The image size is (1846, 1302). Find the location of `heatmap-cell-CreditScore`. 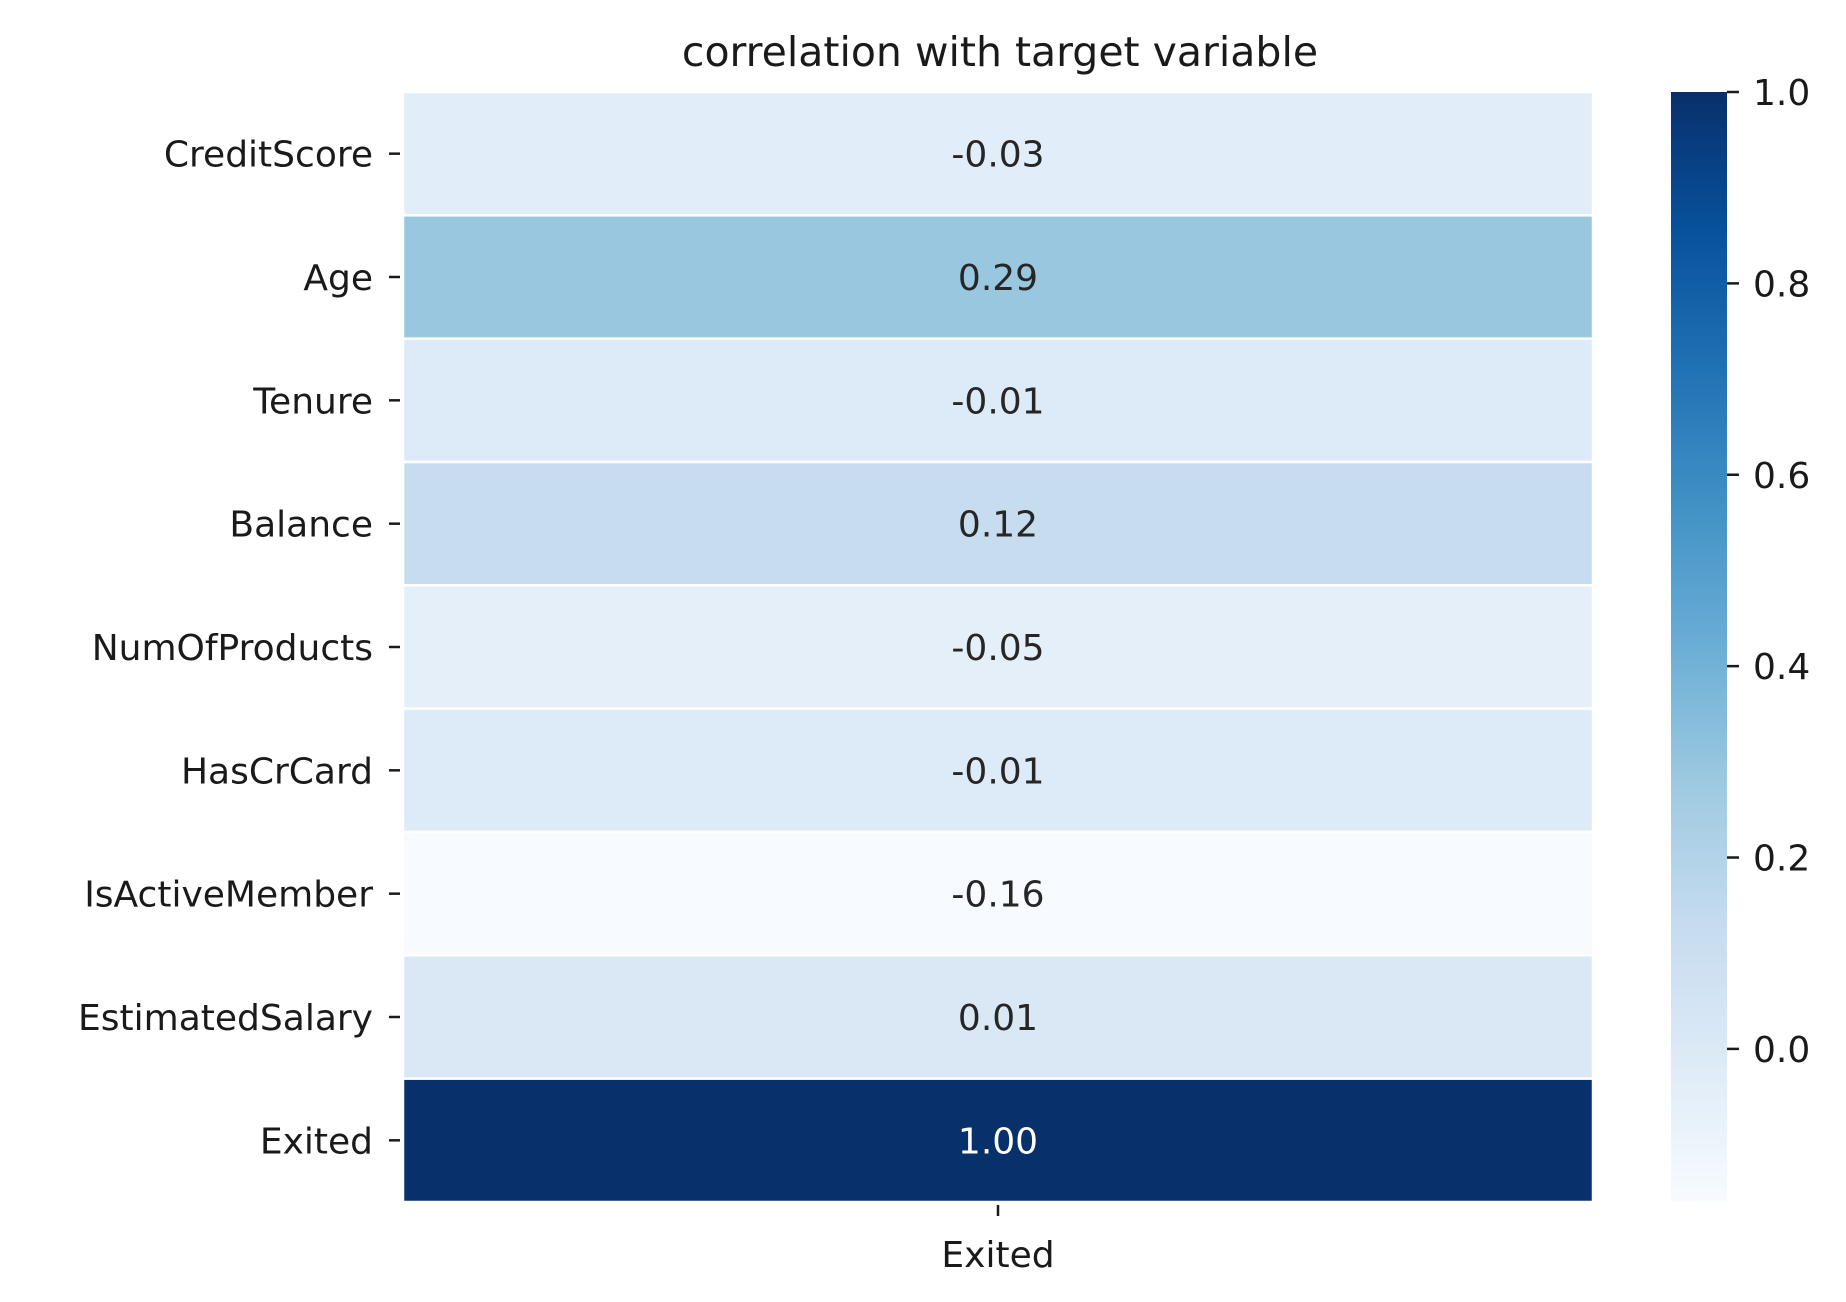

heatmap-cell-CreditScore is located at coordinates (998, 153).